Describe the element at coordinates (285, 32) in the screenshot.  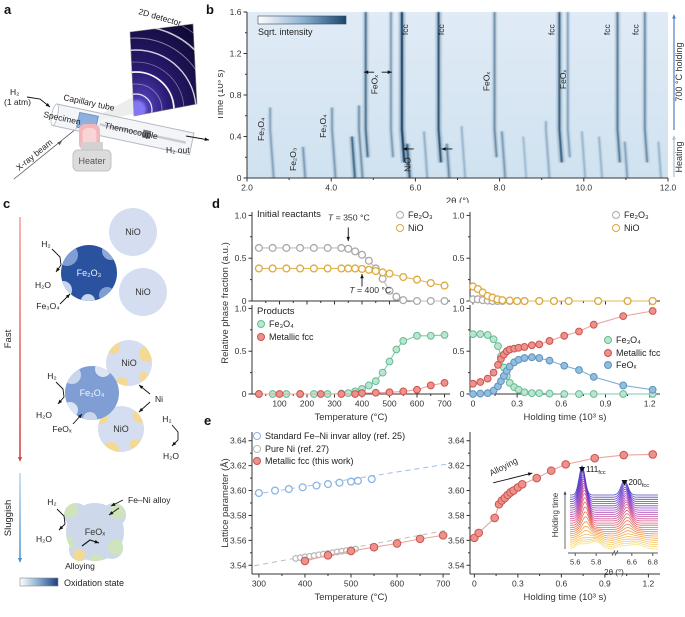
I see `colorbar-label: Sqrt. intensity` at that location.